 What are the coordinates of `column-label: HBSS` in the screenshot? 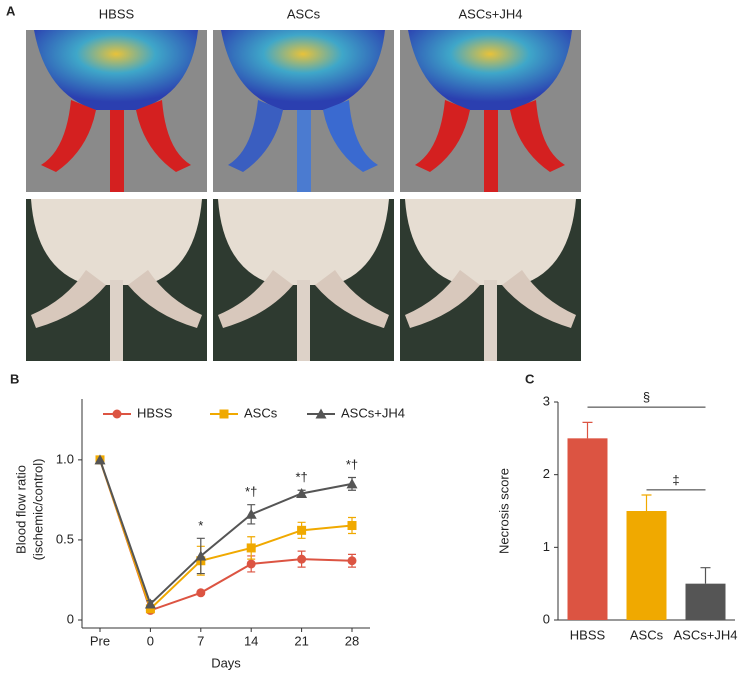 It's located at (117, 13).